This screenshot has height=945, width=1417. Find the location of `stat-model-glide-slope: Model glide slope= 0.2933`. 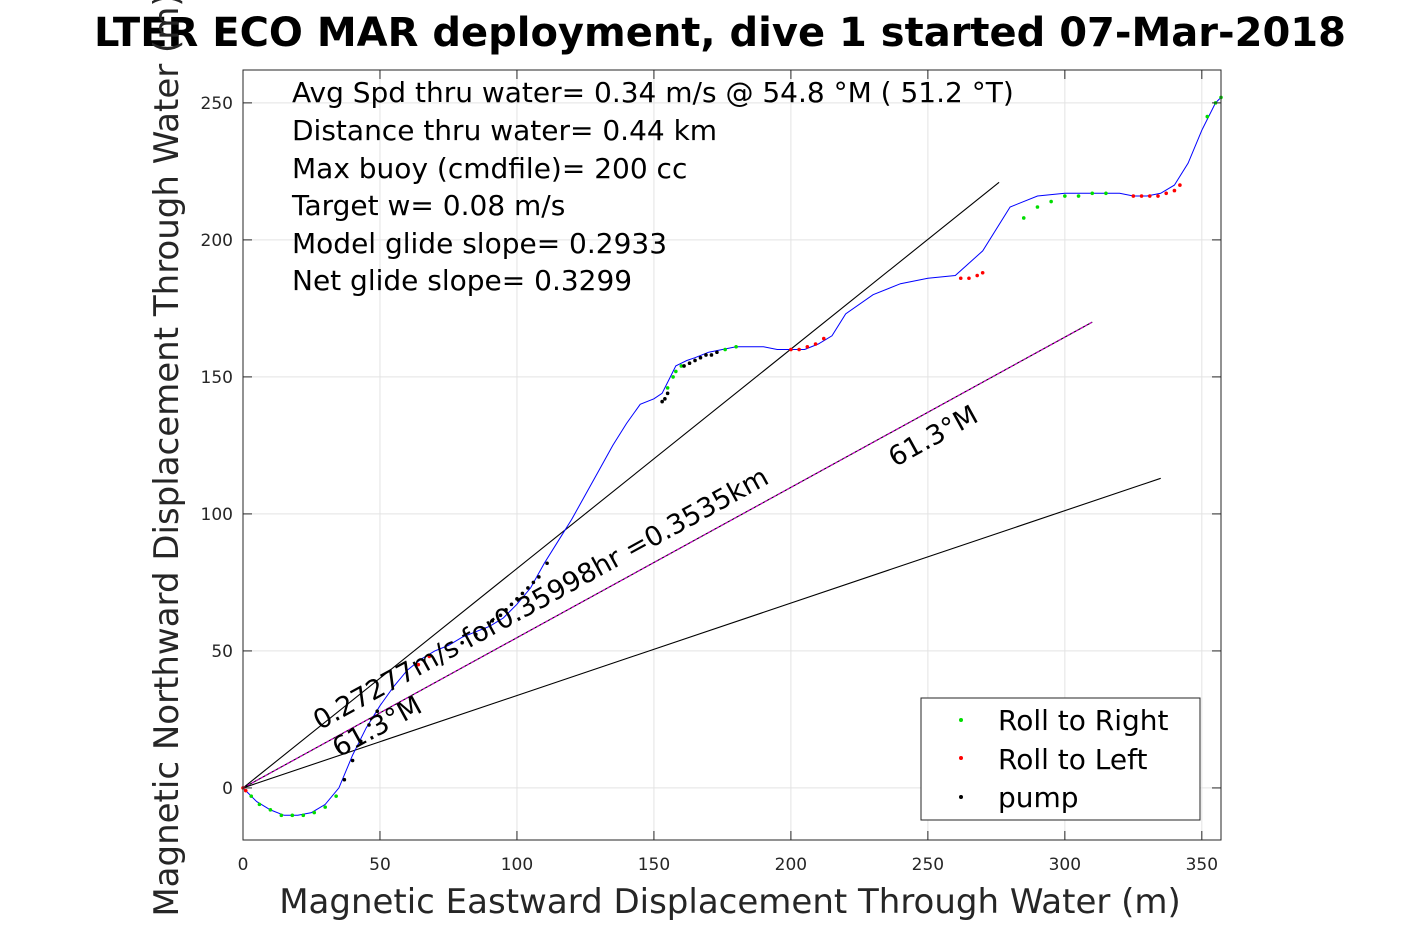

stat-model-glide-slope: Model glide slope= 0.2933 is located at coordinates (479, 243).